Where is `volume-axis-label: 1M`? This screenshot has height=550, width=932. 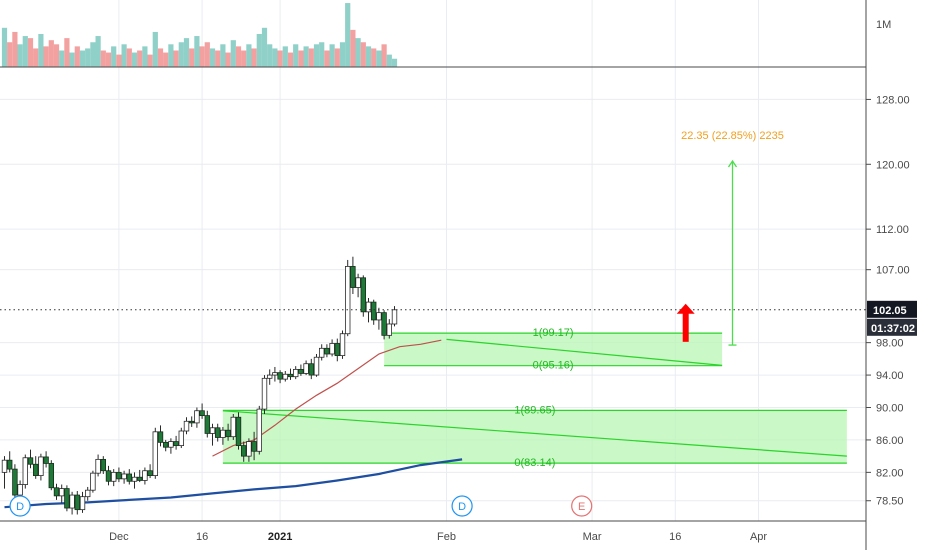
volume-axis-label: 1M is located at coordinates (883, 25).